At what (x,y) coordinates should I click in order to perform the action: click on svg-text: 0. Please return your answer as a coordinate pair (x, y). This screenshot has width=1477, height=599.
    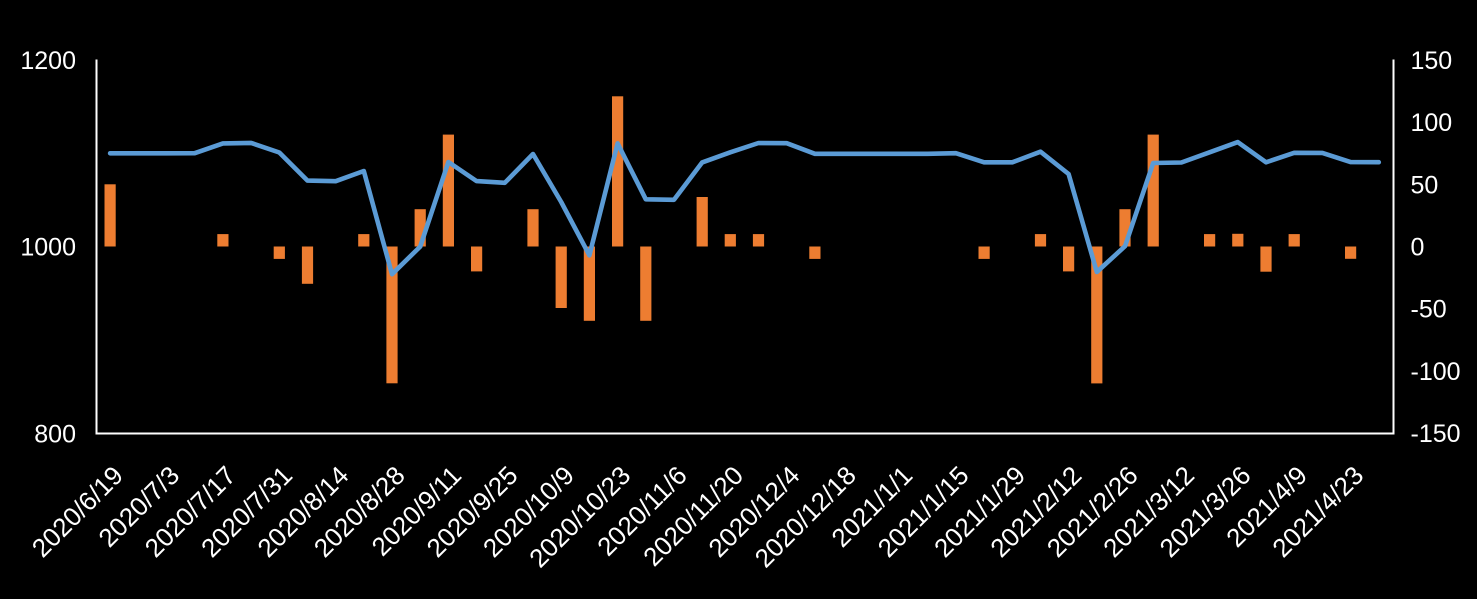
    Looking at the image, I should click on (1418, 248).